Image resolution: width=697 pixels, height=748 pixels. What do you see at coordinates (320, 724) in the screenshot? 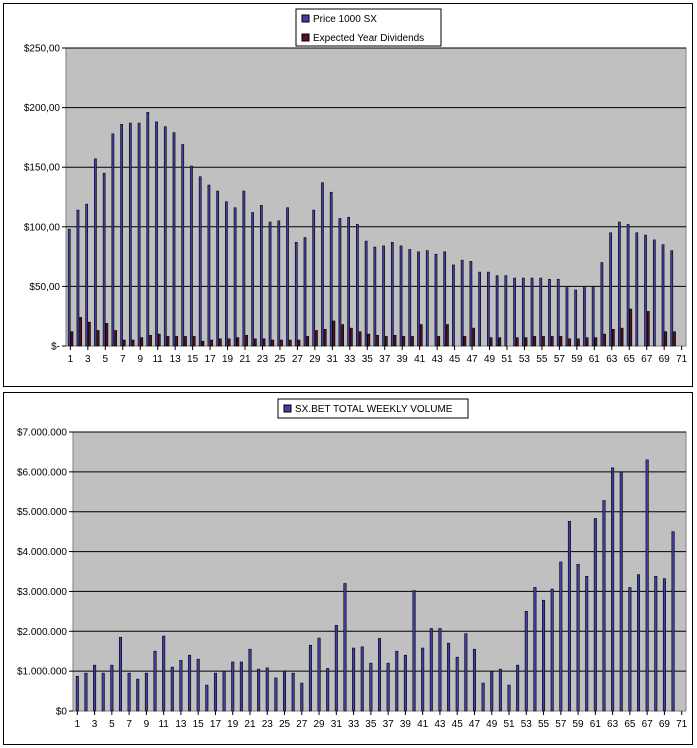
I see `x-tick-label: 29` at bounding box center [320, 724].